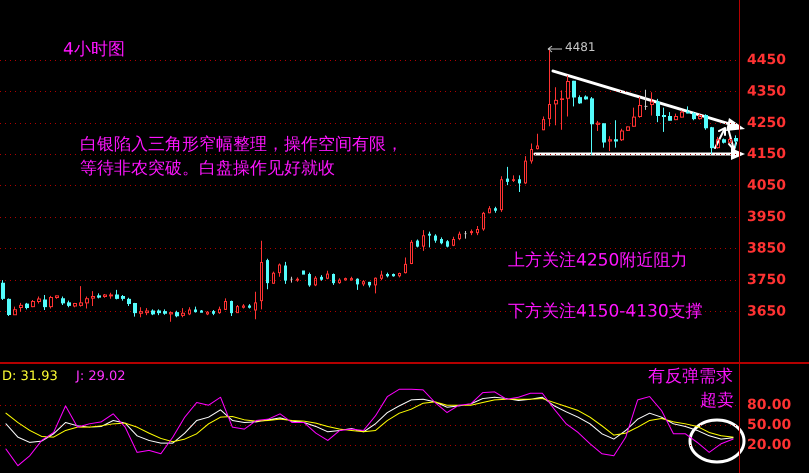 This screenshot has height=473, width=809. I want to click on y-tick-label: 50.00, so click(769, 425).